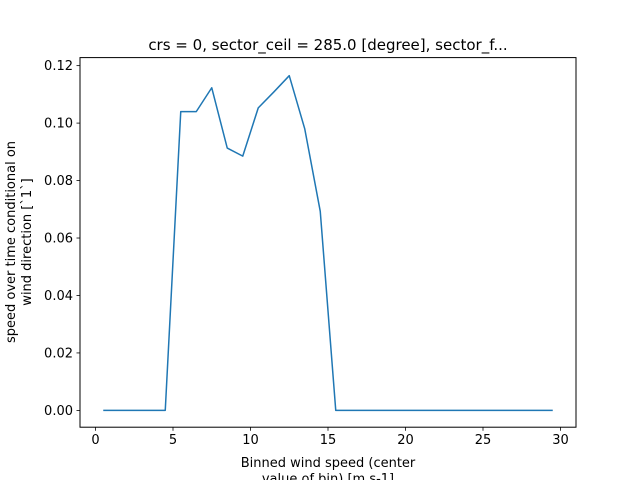 This screenshot has width=640, height=480. Describe the element at coordinates (328, 476) in the screenshot. I see `x-axis-label-line-2: value of bin) [m s-1]` at that location.